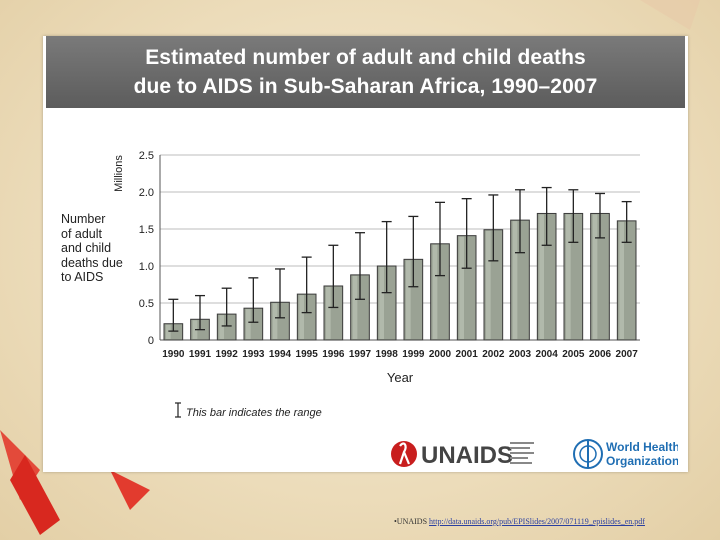 This screenshot has height=540, width=720. Describe the element at coordinates (280, 354) in the screenshot. I see `x-tick-label: 1994` at that location.